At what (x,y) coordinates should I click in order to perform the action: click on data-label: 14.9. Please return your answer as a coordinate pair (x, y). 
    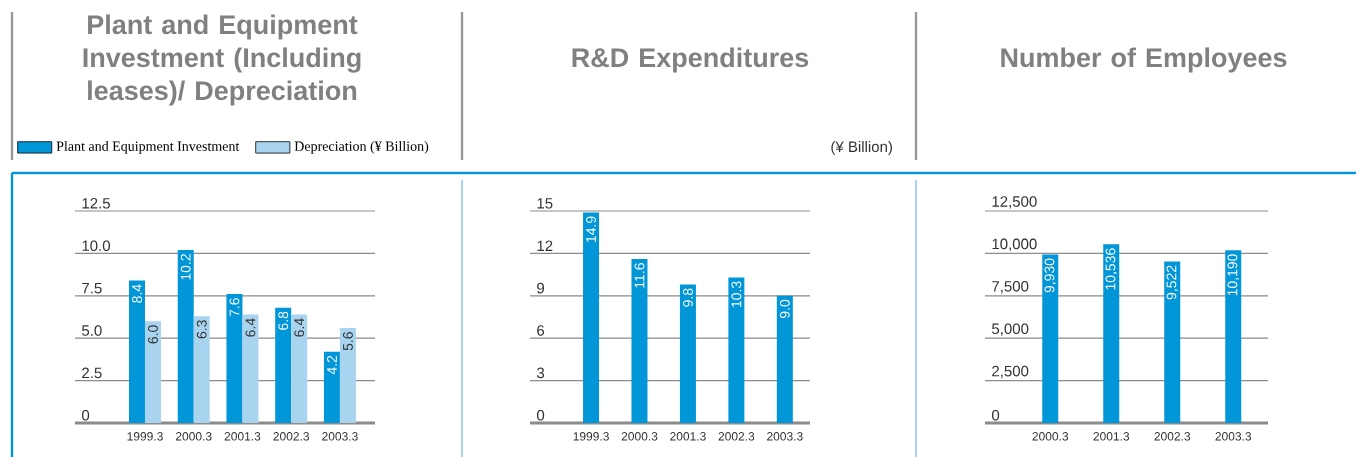
    Looking at the image, I should click on (591, 229).